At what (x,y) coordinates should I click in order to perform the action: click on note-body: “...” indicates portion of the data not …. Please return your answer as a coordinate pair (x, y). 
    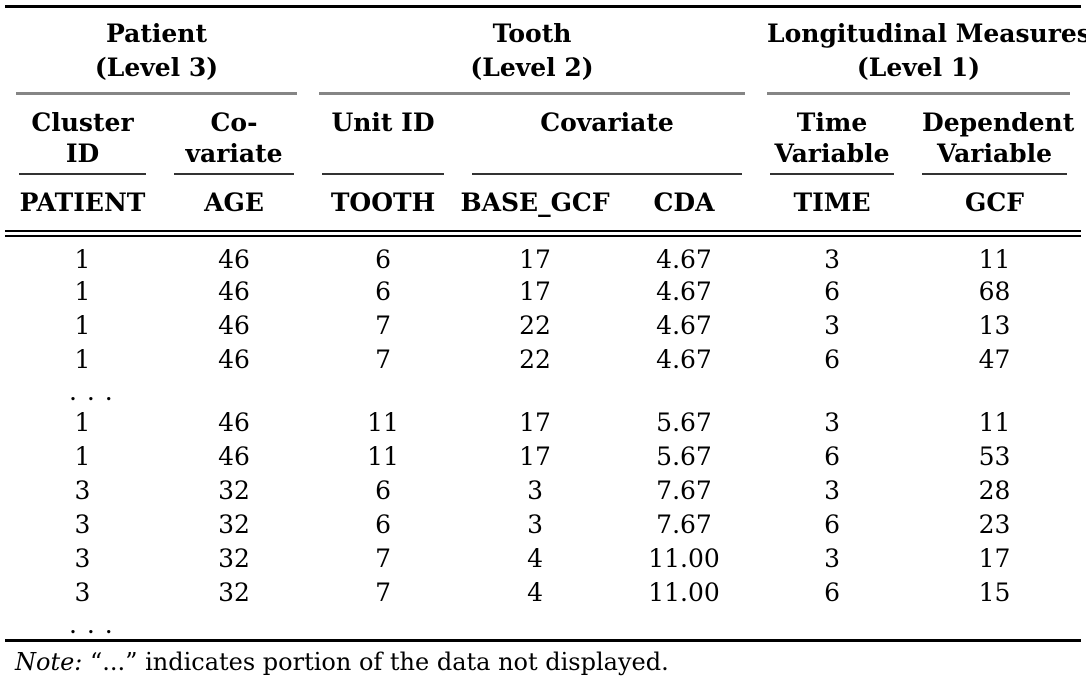
    Looking at the image, I should click on (379, 661).